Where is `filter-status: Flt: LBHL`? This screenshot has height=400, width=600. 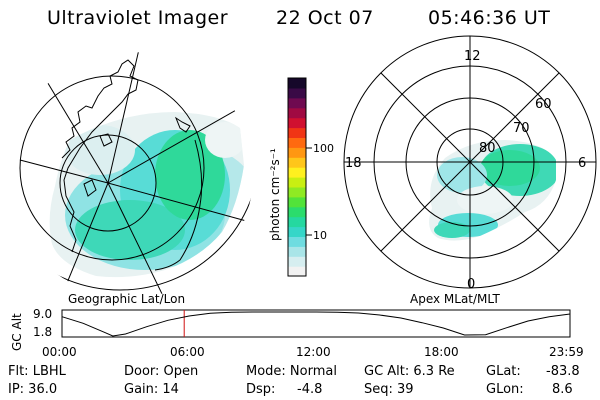 filter-status: Flt: LBHL is located at coordinates (37, 371).